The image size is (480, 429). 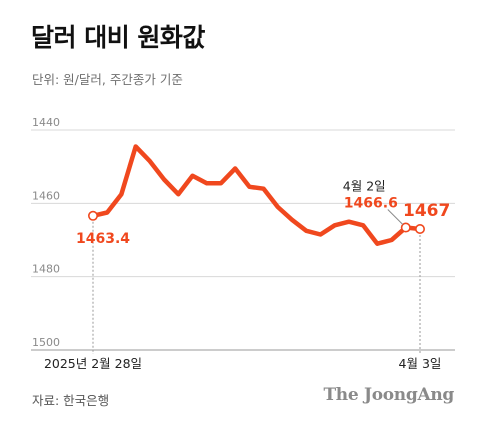 What do you see at coordinates (46, 342) in the screenshot?
I see `y-tick-label: 1500` at bounding box center [46, 342].